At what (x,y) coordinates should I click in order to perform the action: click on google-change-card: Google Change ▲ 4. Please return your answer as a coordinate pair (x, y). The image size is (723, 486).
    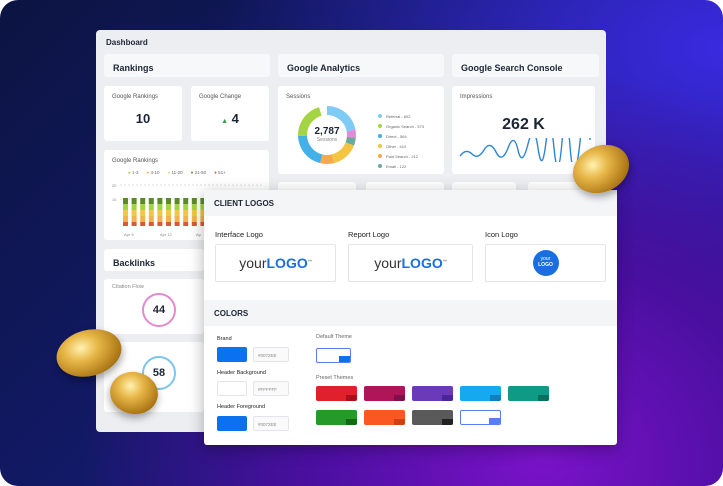
    Looking at the image, I should click on (230, 113).